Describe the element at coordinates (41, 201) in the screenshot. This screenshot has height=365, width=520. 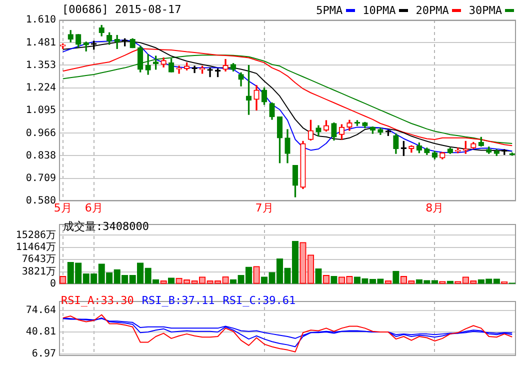
I see `y-tick-label: 0.580` at that location.